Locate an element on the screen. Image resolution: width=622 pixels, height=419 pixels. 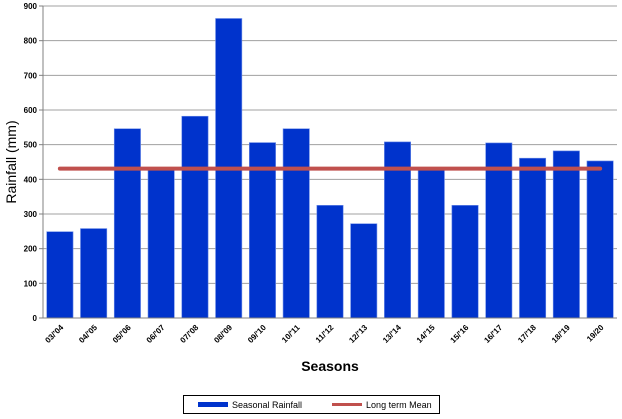
bar-1920 is located at coordinates (600, 239).